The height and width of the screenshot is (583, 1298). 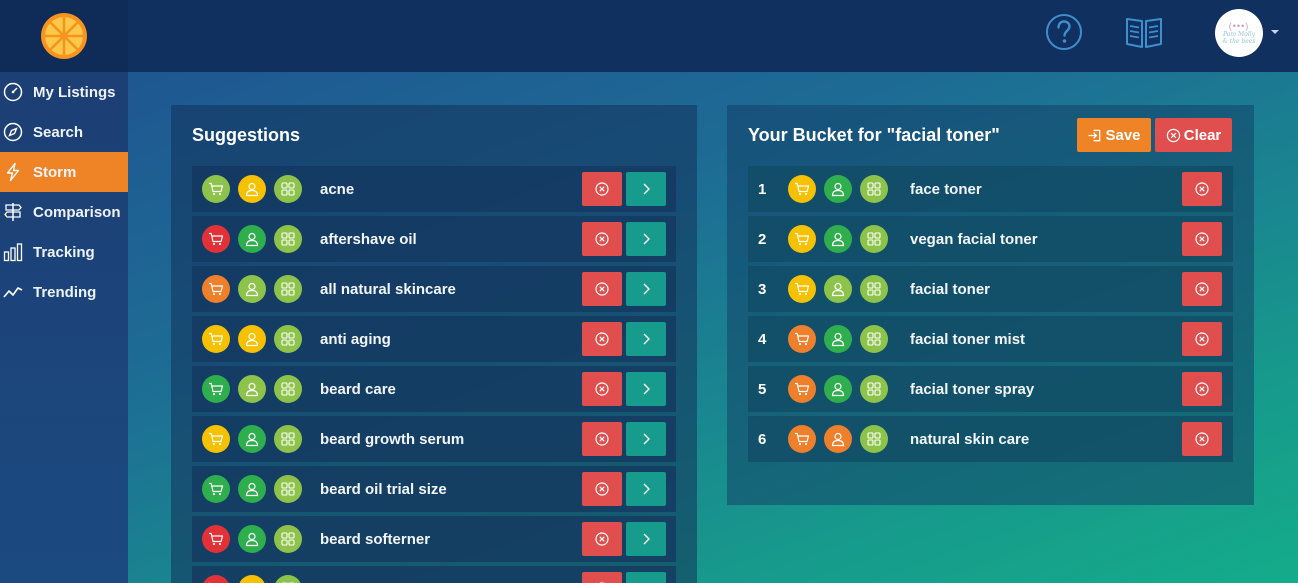 I want to click on keyword-label: face toner, so click(x=946, y=189).